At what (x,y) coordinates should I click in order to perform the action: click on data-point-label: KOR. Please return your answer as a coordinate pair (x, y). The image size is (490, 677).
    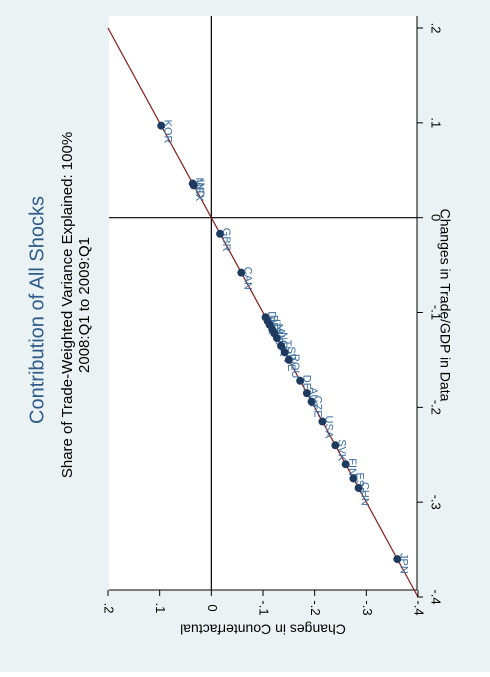
    Looking at the image, I should click on (167, 132).